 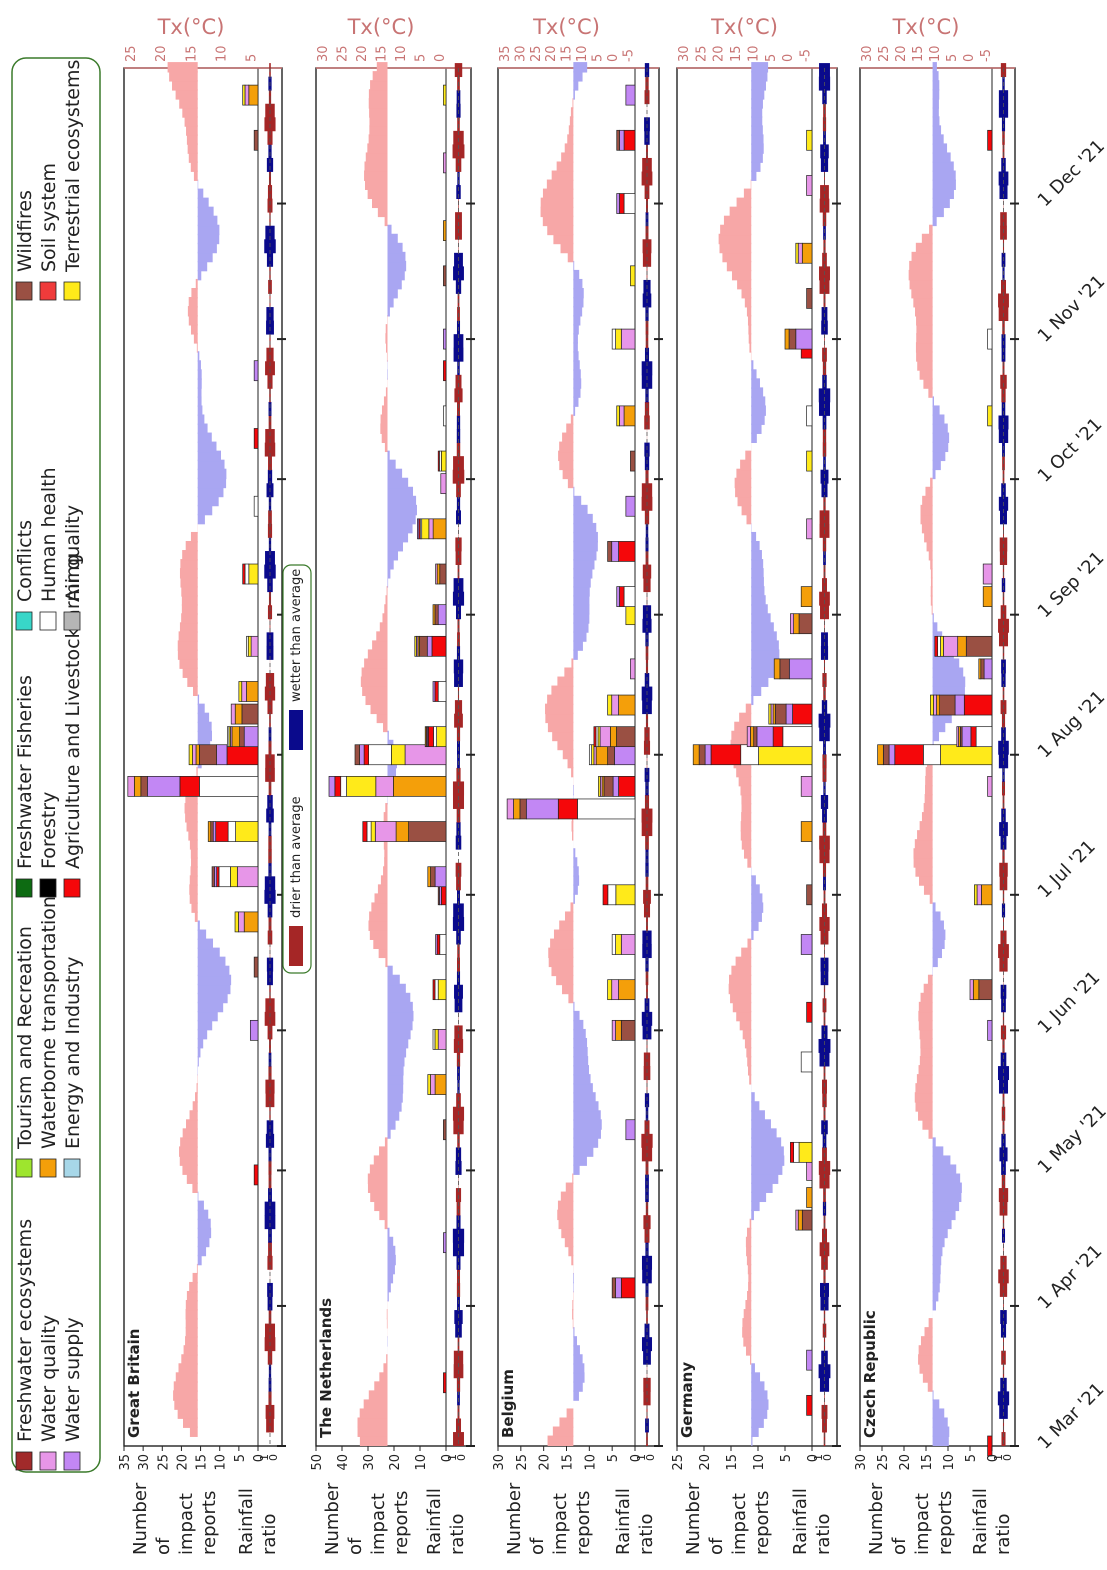 What do you see at coordinates (736, 53) in the screenshot?
I see `temp-tick-label: 15` at bounding box center [736, 53].